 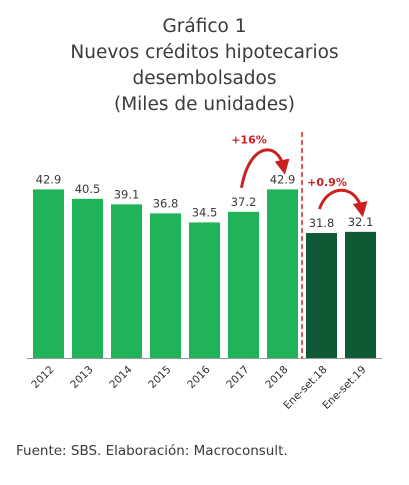 What do you see at coordinates (121, 377) in the screenshot?
I see `category-label: 2014` at bounding box center [121, 377].